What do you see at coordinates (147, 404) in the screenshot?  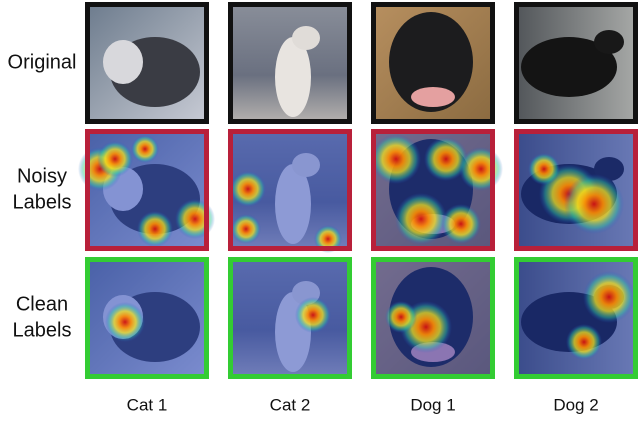 I see `column-label: Cat 1` at bounding box center [147, 404].